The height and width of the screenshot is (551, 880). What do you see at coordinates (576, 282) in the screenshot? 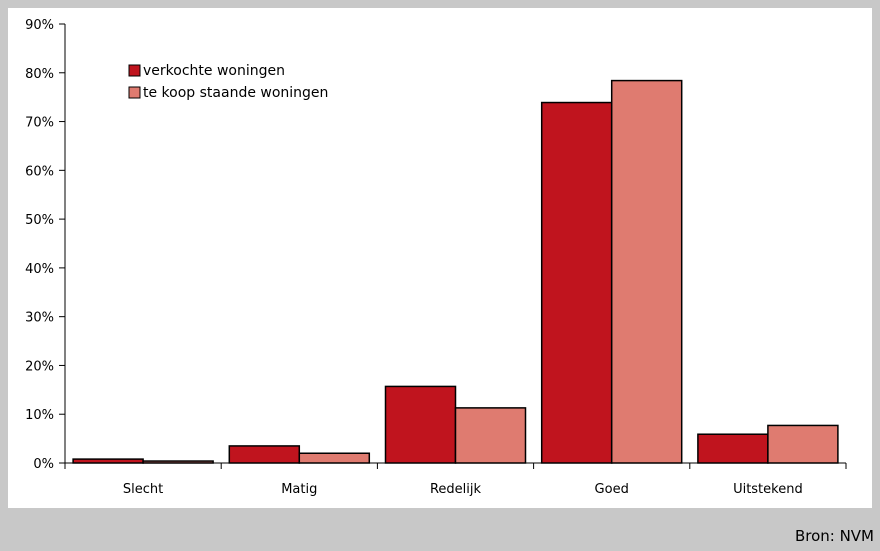
I see `bar-verkochte-goed` at bounding box center [576, 282].